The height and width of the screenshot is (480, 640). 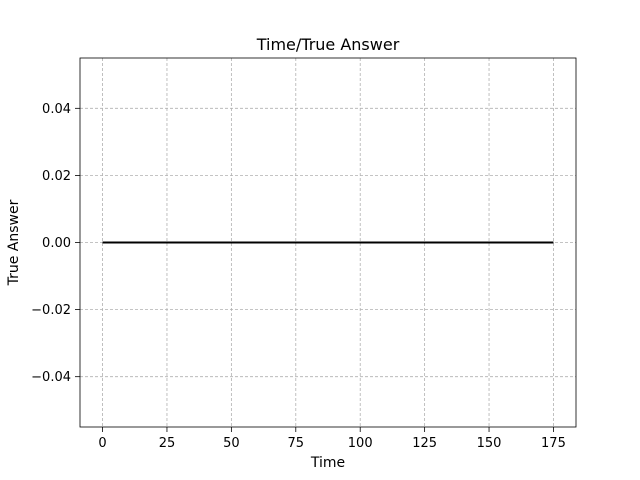 I want to click on y-axis-ticks: −0.04 −0.02 0.00 0.02 0.04, so click(x=55, y=243).